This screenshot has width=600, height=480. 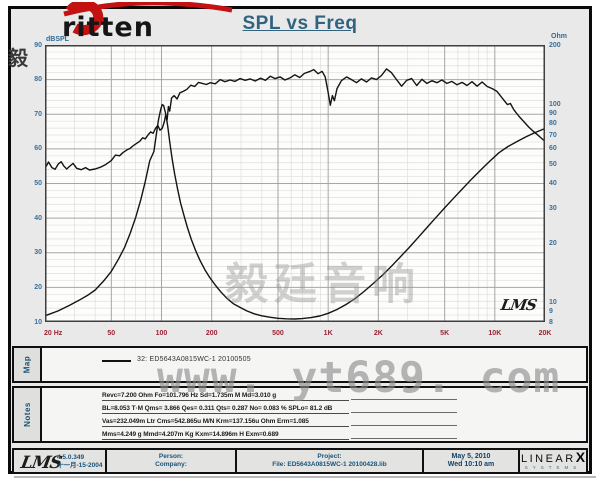 I want to click on eritten-logo: ritten, so click(x=127, y=23).